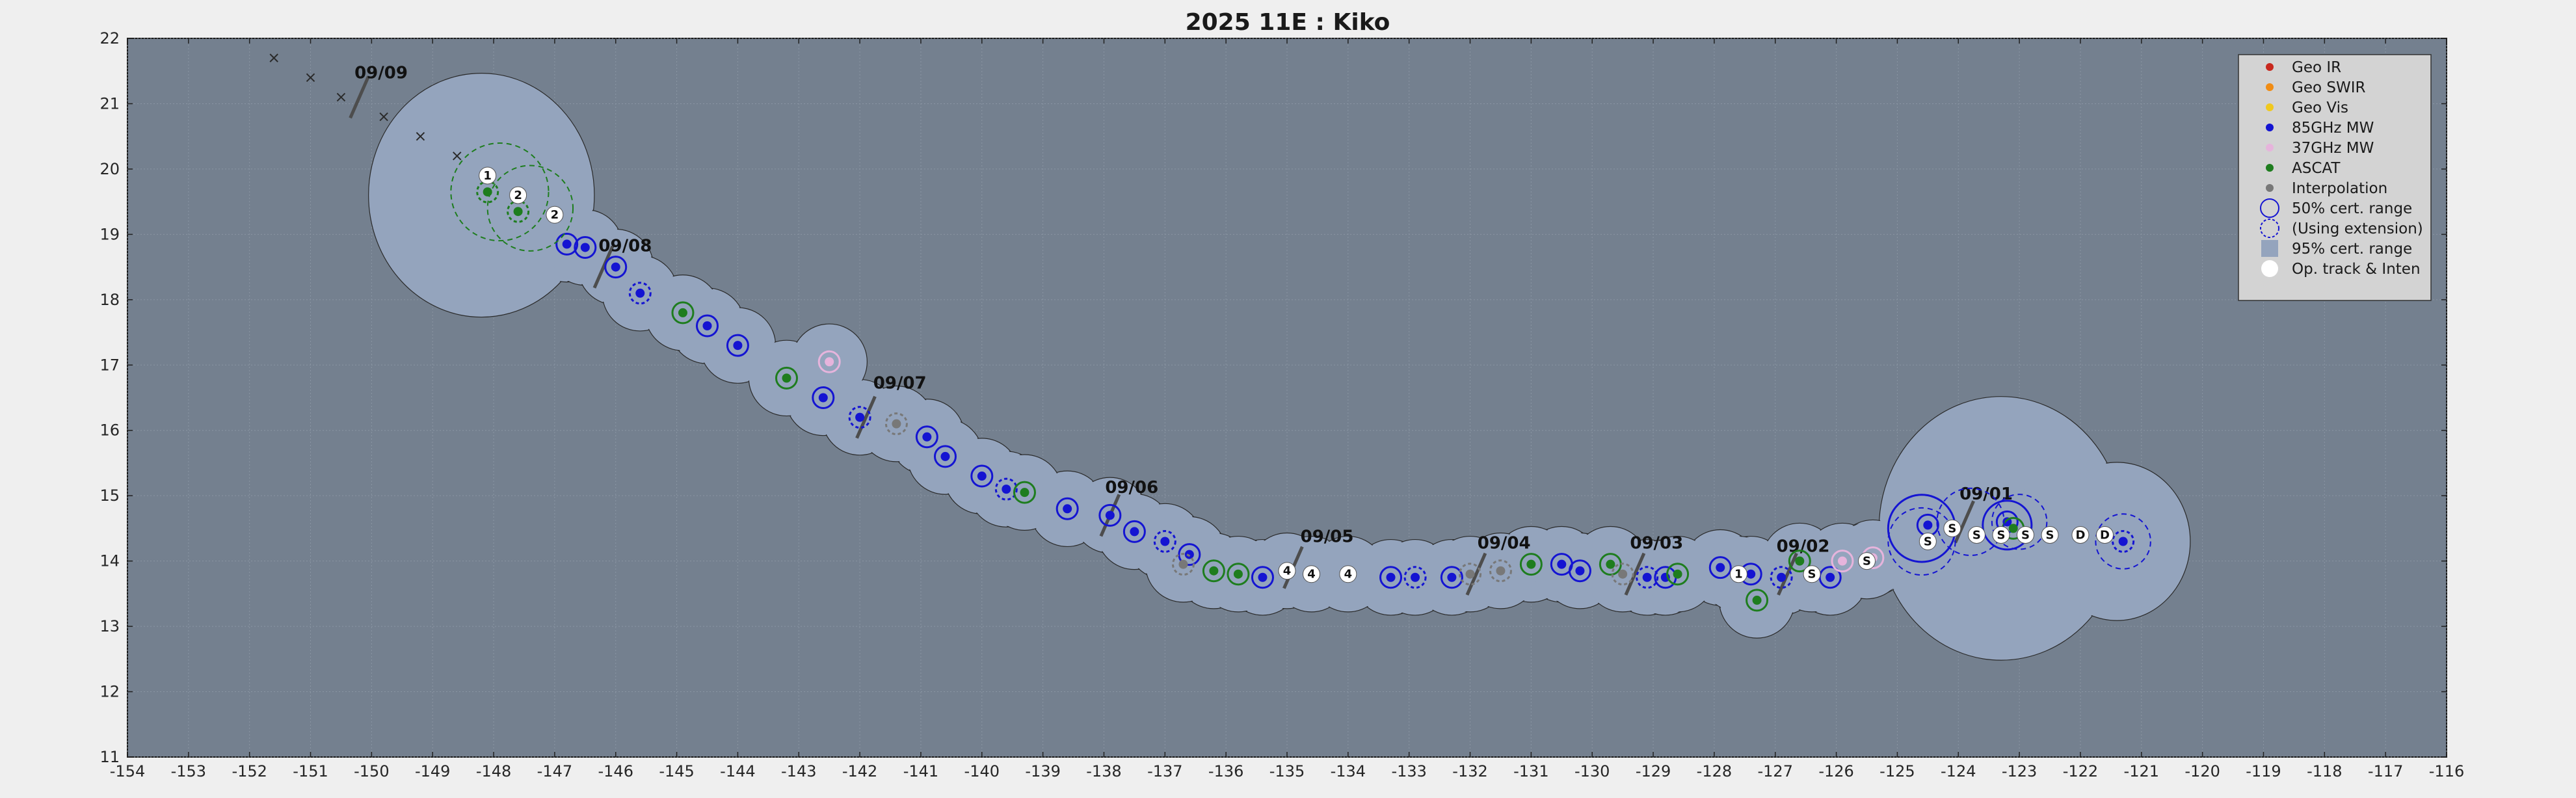  Describe the element at coordinates (2105, 535) in the screenshot. I see `op-intensity-label: D` at that location.